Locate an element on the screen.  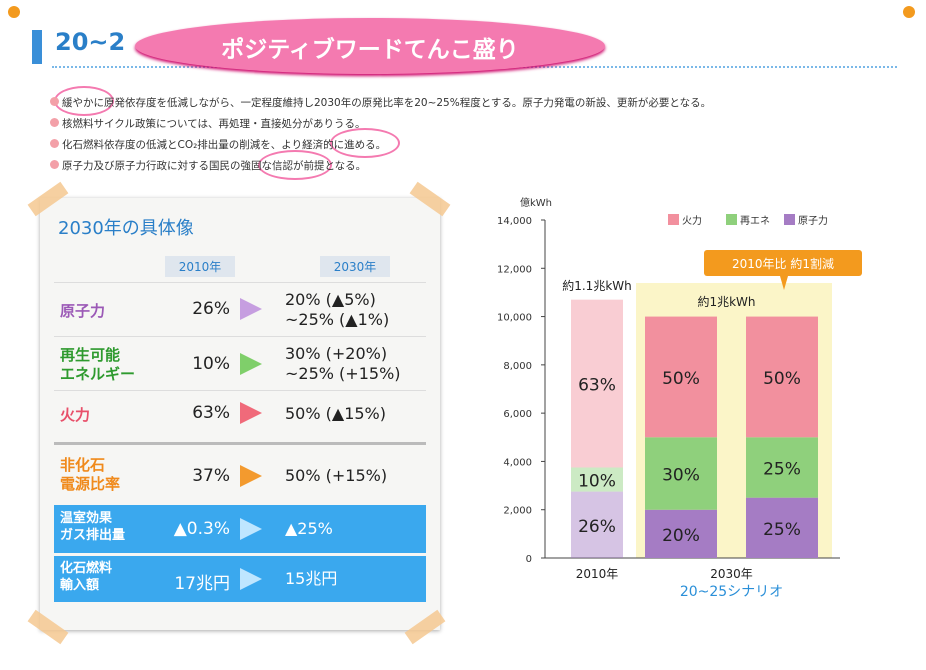
value-2010: 63% is located at coordinates (211, 413).